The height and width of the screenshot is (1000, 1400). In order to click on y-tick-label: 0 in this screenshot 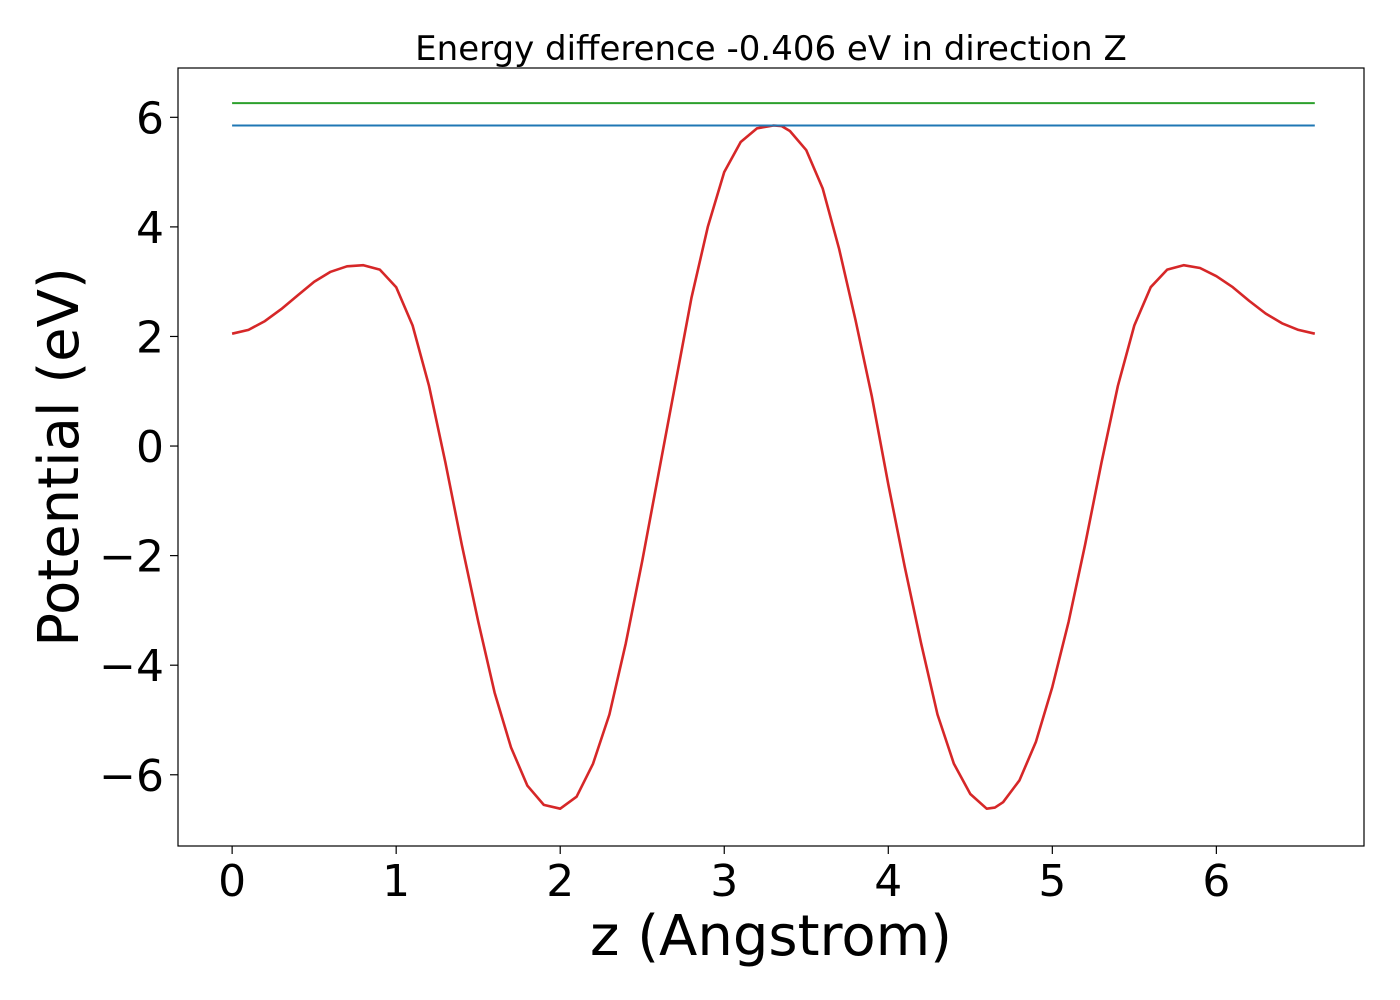, I will do `click(150, 447)`.